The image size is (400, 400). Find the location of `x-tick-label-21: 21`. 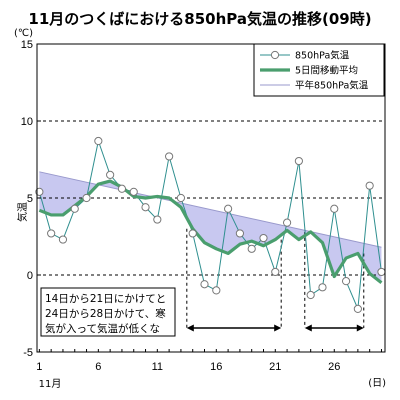

x-tick-label-21: 21 is located at coordinates (275, 367).